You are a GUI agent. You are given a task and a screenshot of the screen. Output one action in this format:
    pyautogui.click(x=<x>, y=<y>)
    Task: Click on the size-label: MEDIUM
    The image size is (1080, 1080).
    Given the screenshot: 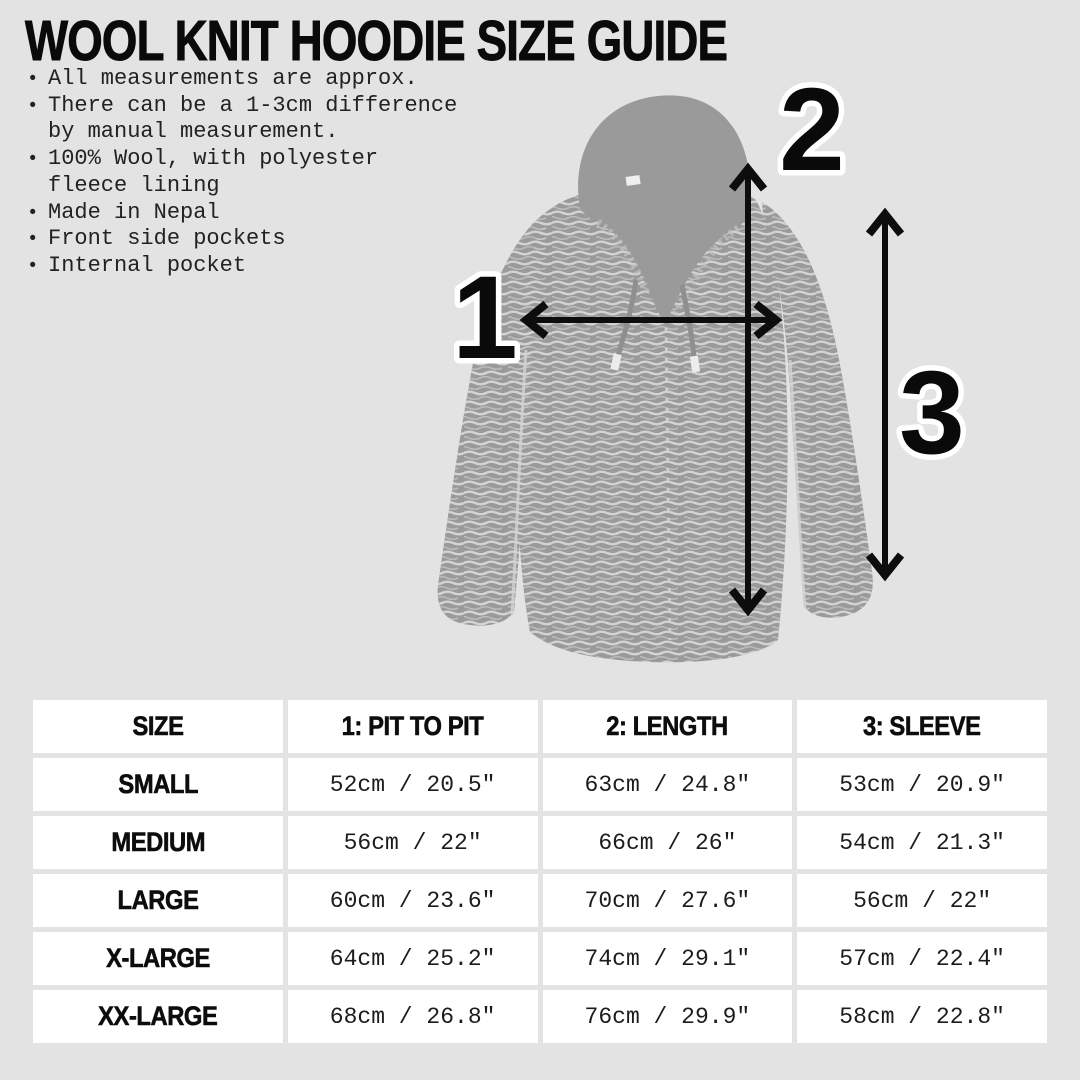 What is the action you would take?
    pyautogui.click(x=158, y=842)
    